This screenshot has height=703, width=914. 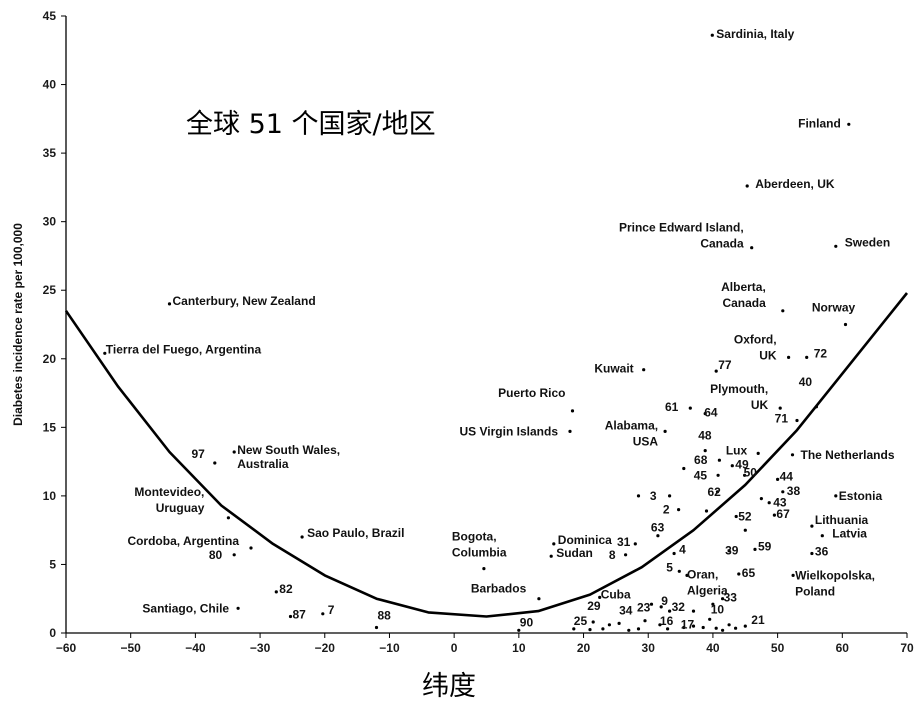 I want to click on y-tick-label: 10, so click(x=50, y=496).